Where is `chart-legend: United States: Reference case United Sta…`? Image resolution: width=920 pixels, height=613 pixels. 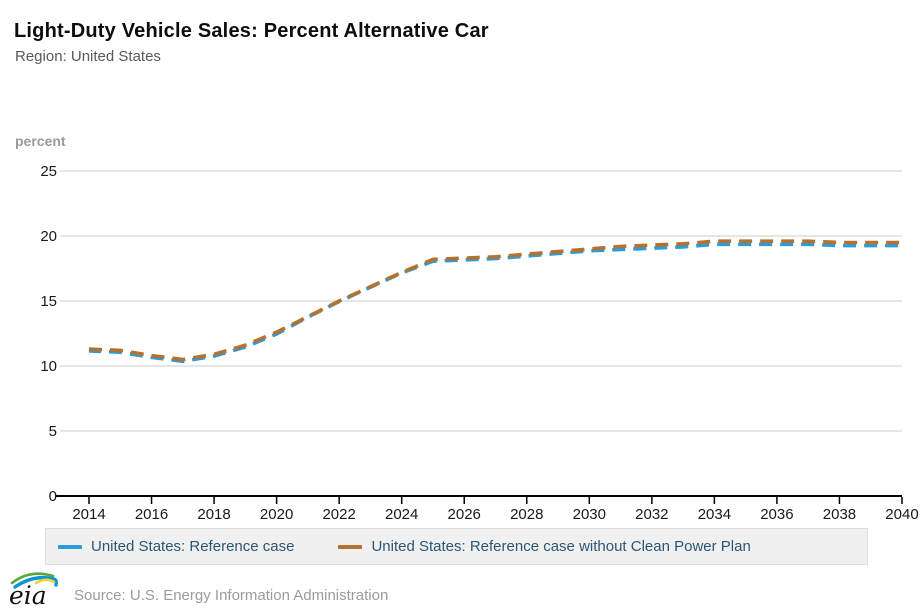
chart-legend: United States: Reference case United Sta… is located at coordinates (456, 546).